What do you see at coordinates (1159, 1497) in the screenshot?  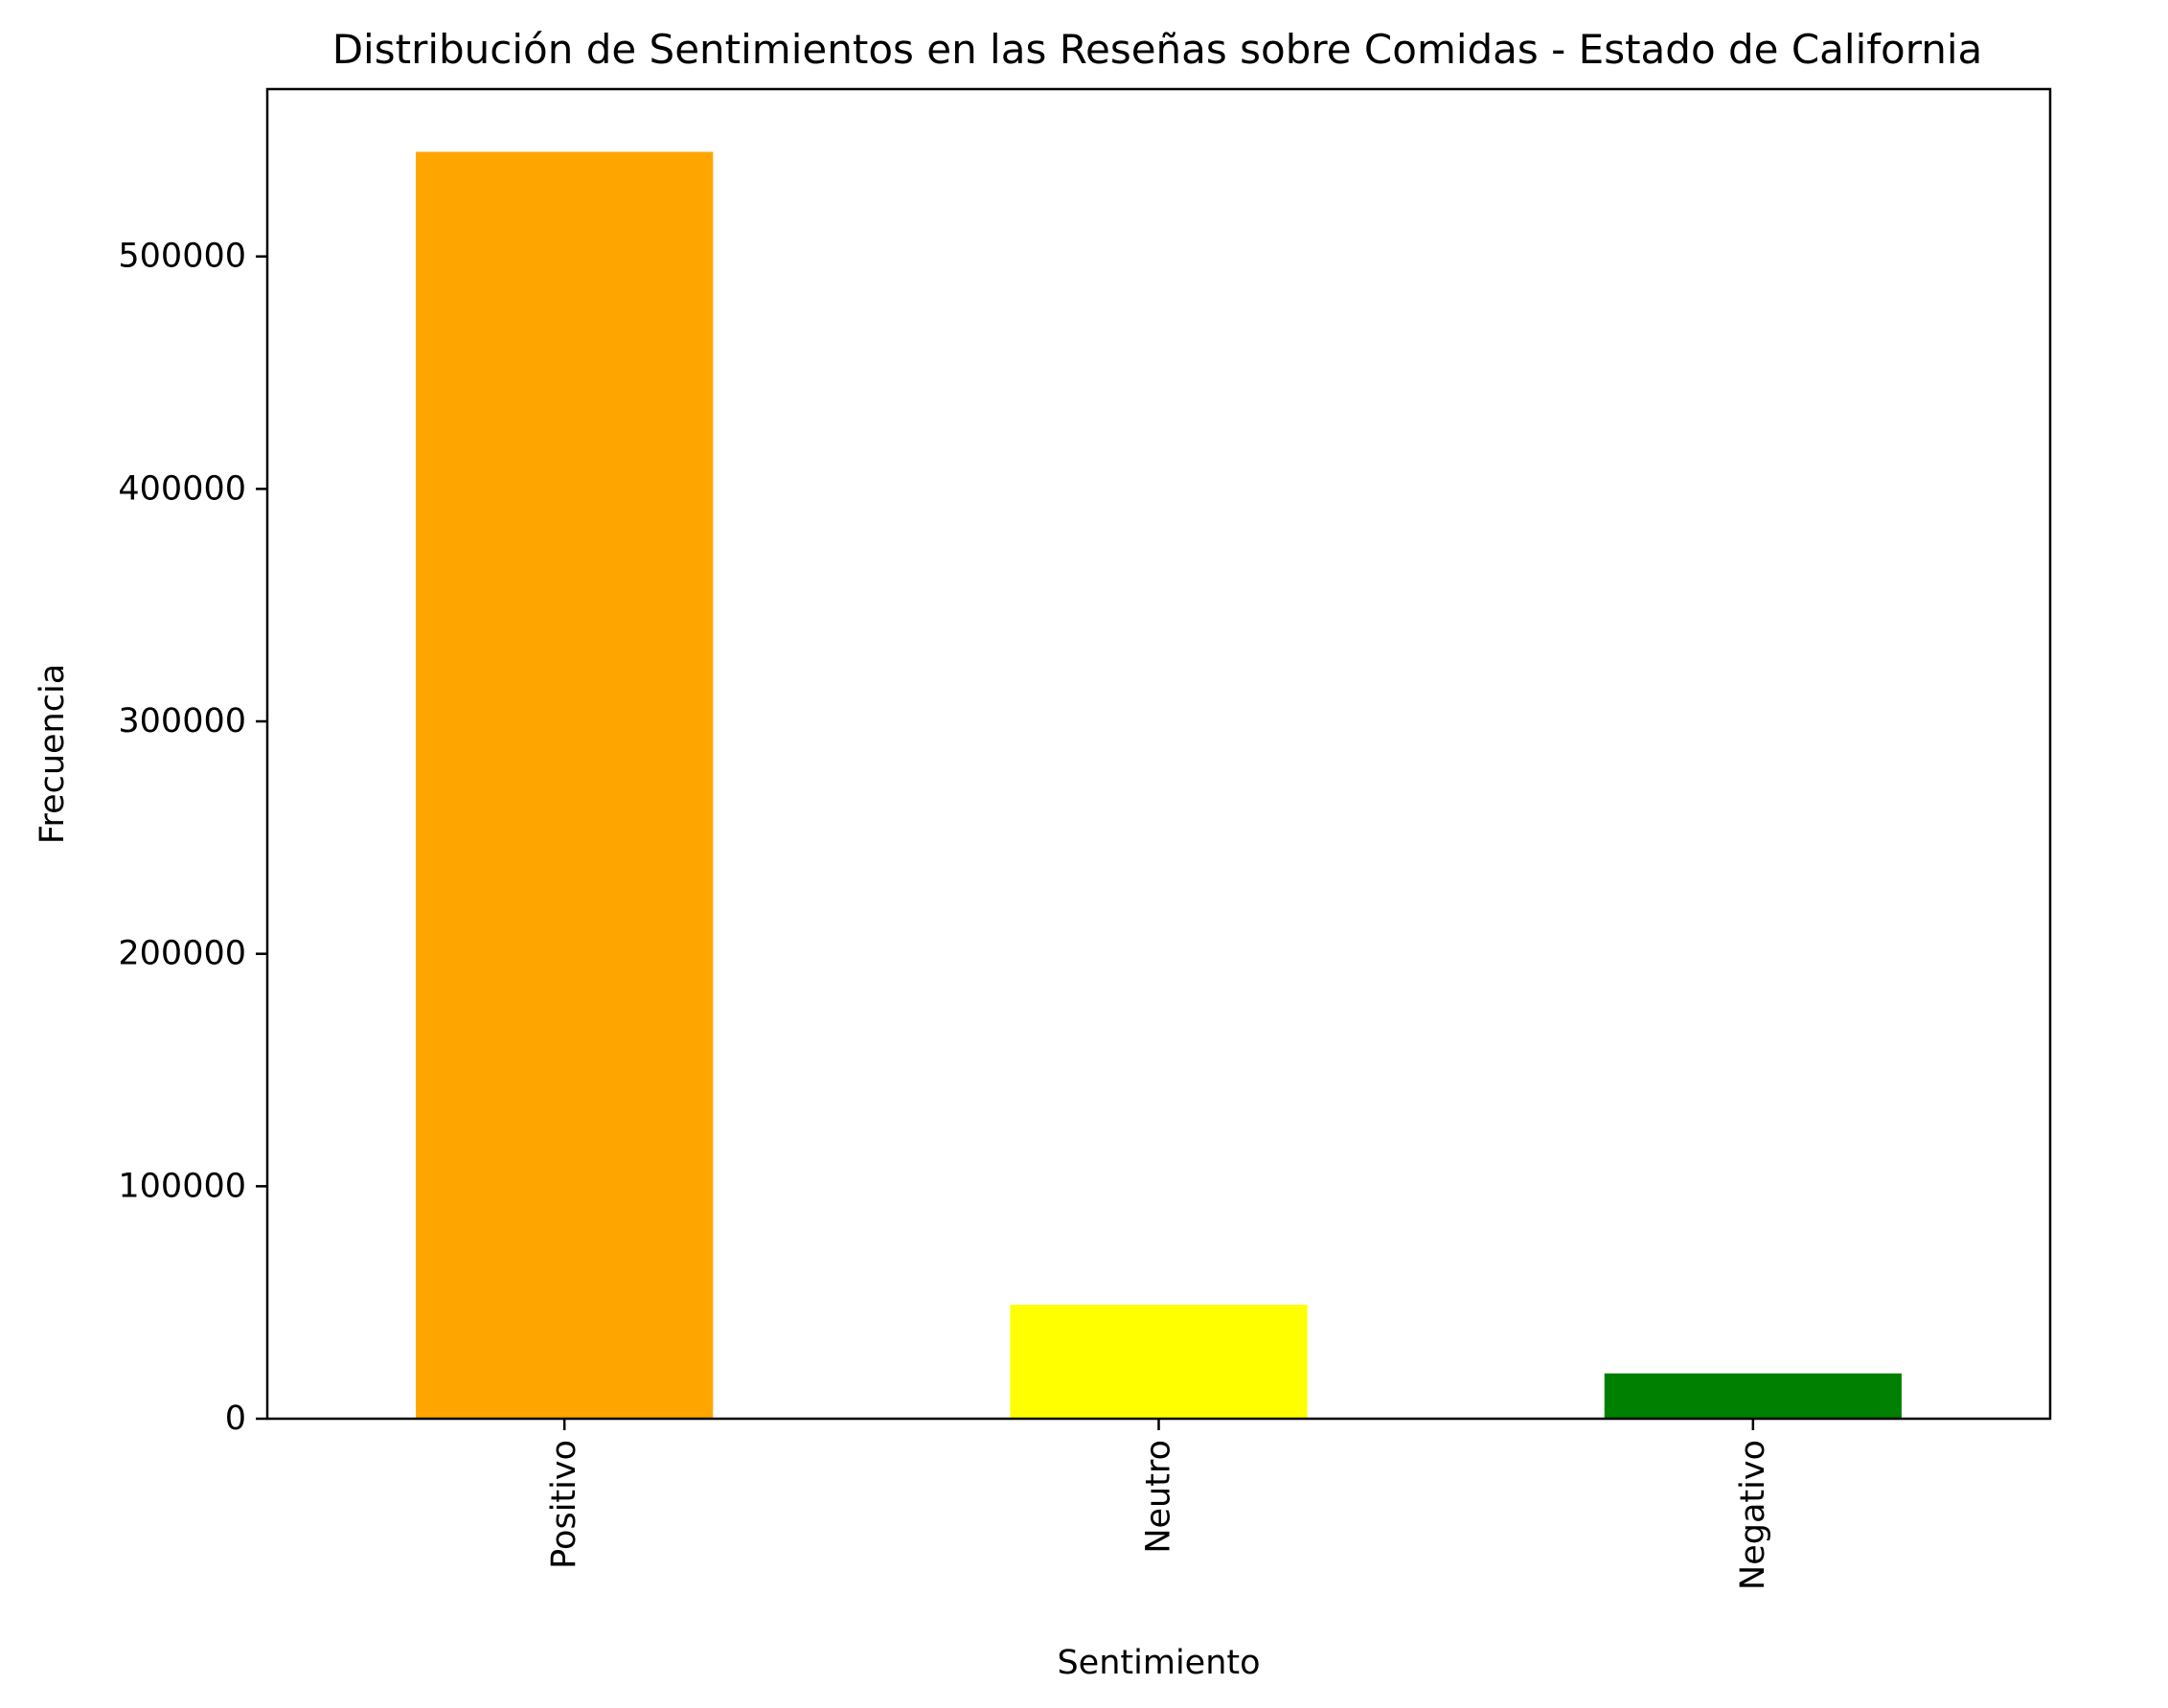 I see `x-tick-label-neutro: Neutro` at bounding box center [1159, 1497].